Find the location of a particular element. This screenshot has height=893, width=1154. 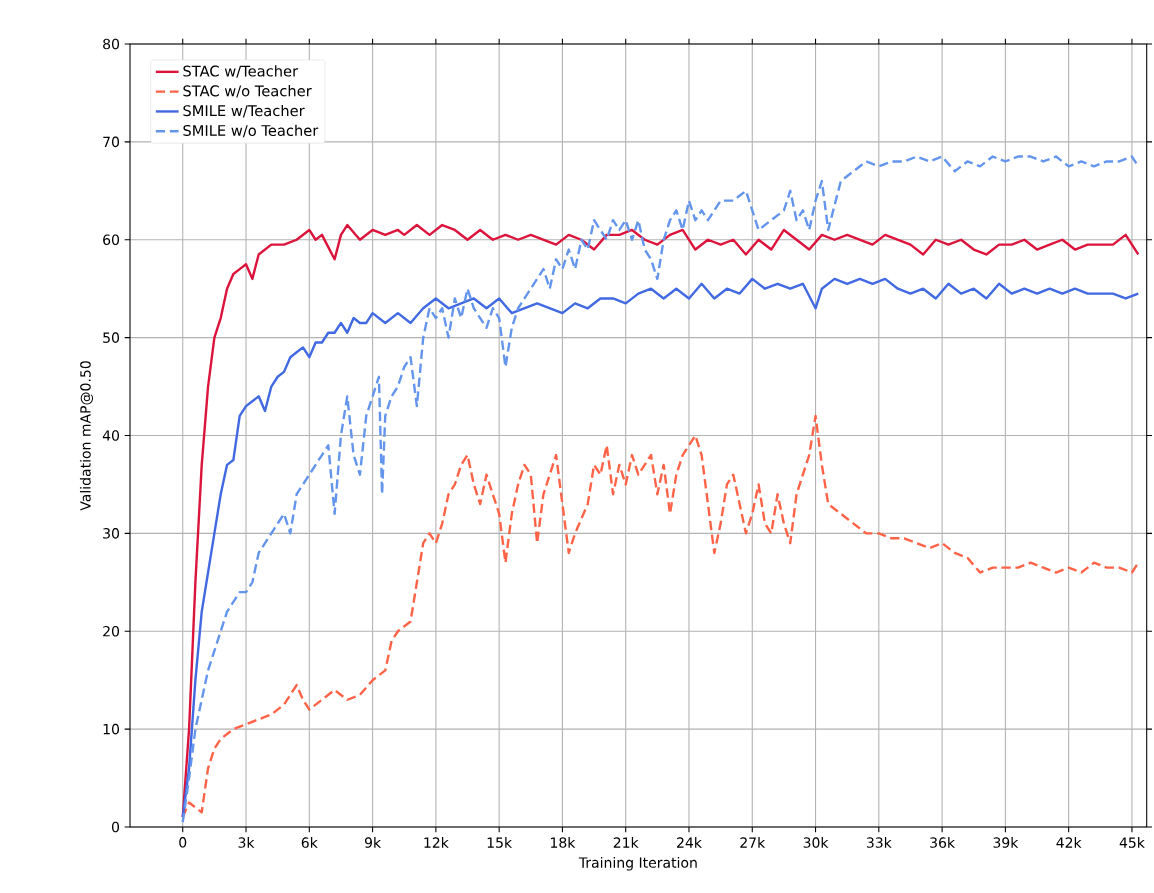

x-tick-label: 18k is located at coordinates (563, 842).